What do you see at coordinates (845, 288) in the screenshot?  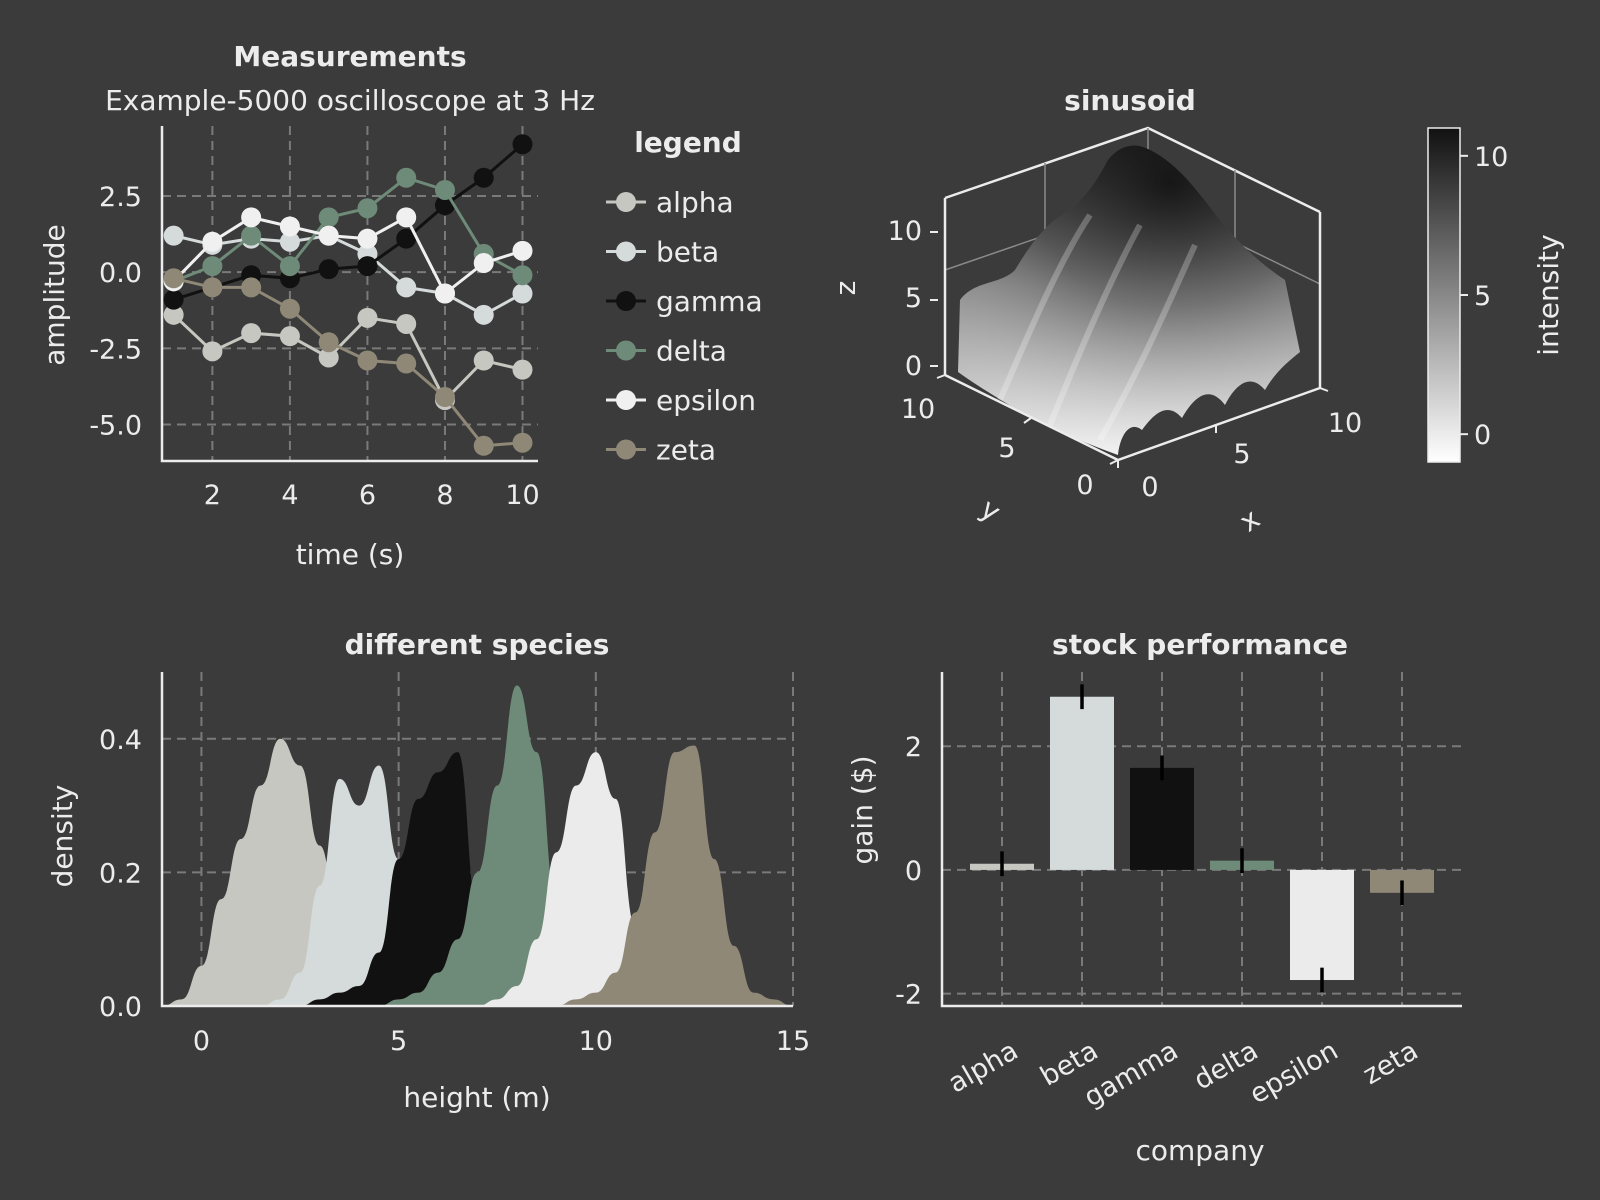 I see `z-axis-label: z` at bounding box center [845, 288].